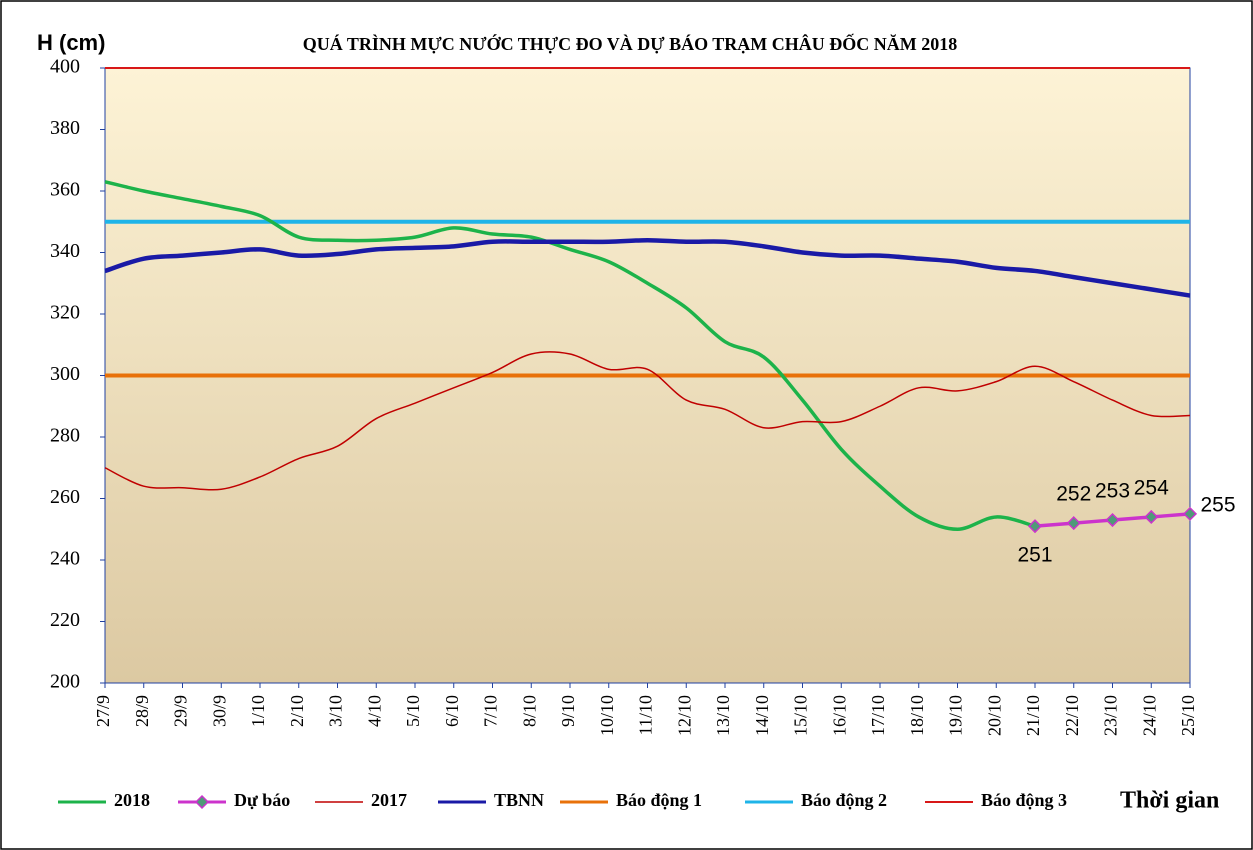  Describe the element at coordinates (529, 711) in the screenshot. I see `x-tick-label: 8/10` at that location.